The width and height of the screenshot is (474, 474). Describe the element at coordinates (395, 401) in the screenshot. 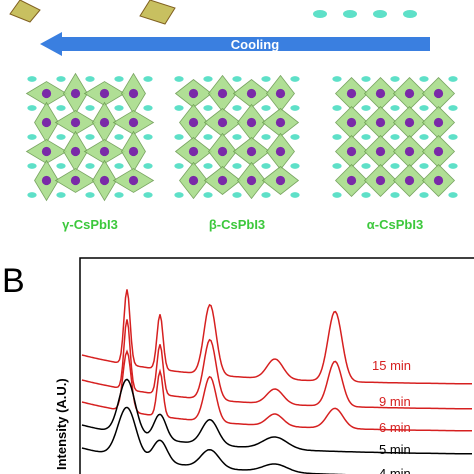

I see `curve-label: 9 min` at that location.